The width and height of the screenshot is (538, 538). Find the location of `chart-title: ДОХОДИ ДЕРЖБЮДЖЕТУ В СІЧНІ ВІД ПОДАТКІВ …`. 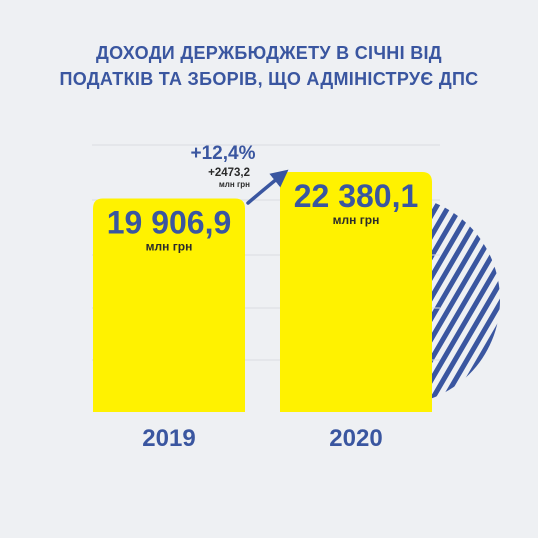

chart-title: ДОХОДИ ДЕРЖБЮДЖЕТУ В СІЧНІ ВІД ПОДАТКІВ … is located at coordinates (269, 66).